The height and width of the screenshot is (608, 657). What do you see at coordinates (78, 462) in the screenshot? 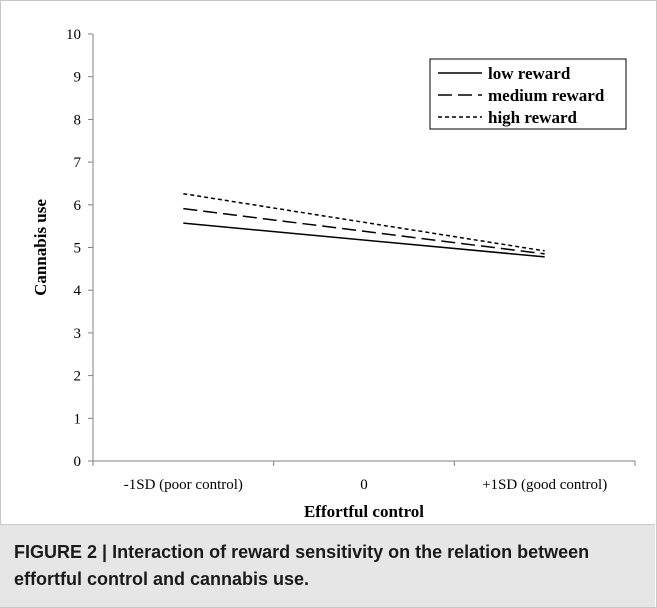
I see `y-tick-label: 0` at bounding box center [78, 462].